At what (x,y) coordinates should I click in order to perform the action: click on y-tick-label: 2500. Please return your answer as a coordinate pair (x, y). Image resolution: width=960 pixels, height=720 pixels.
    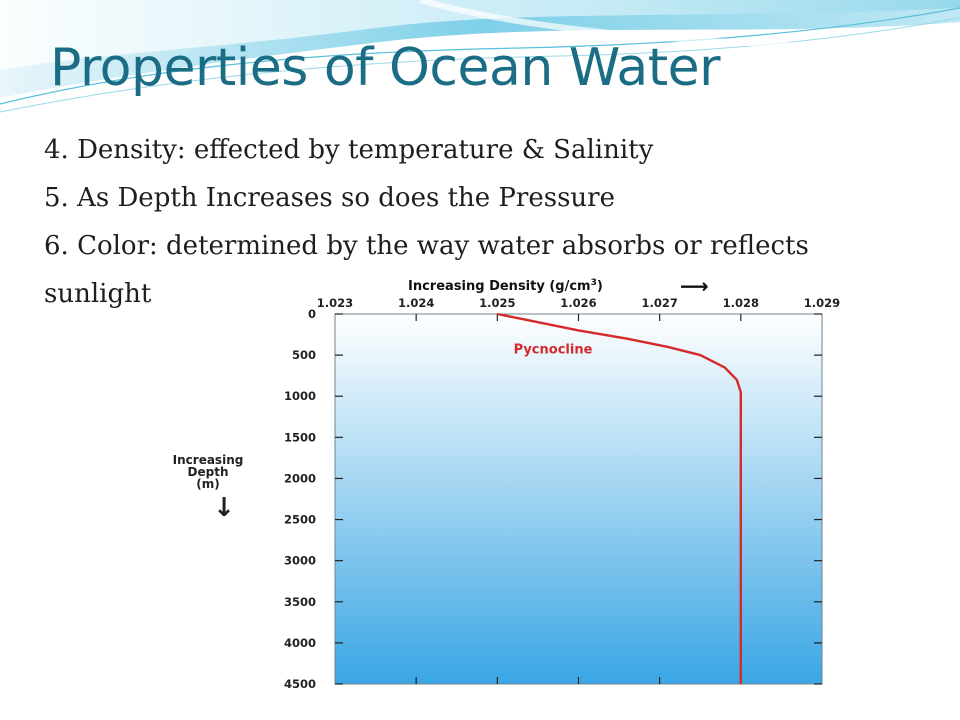
    Looking at the image, I should click on (300, 520).